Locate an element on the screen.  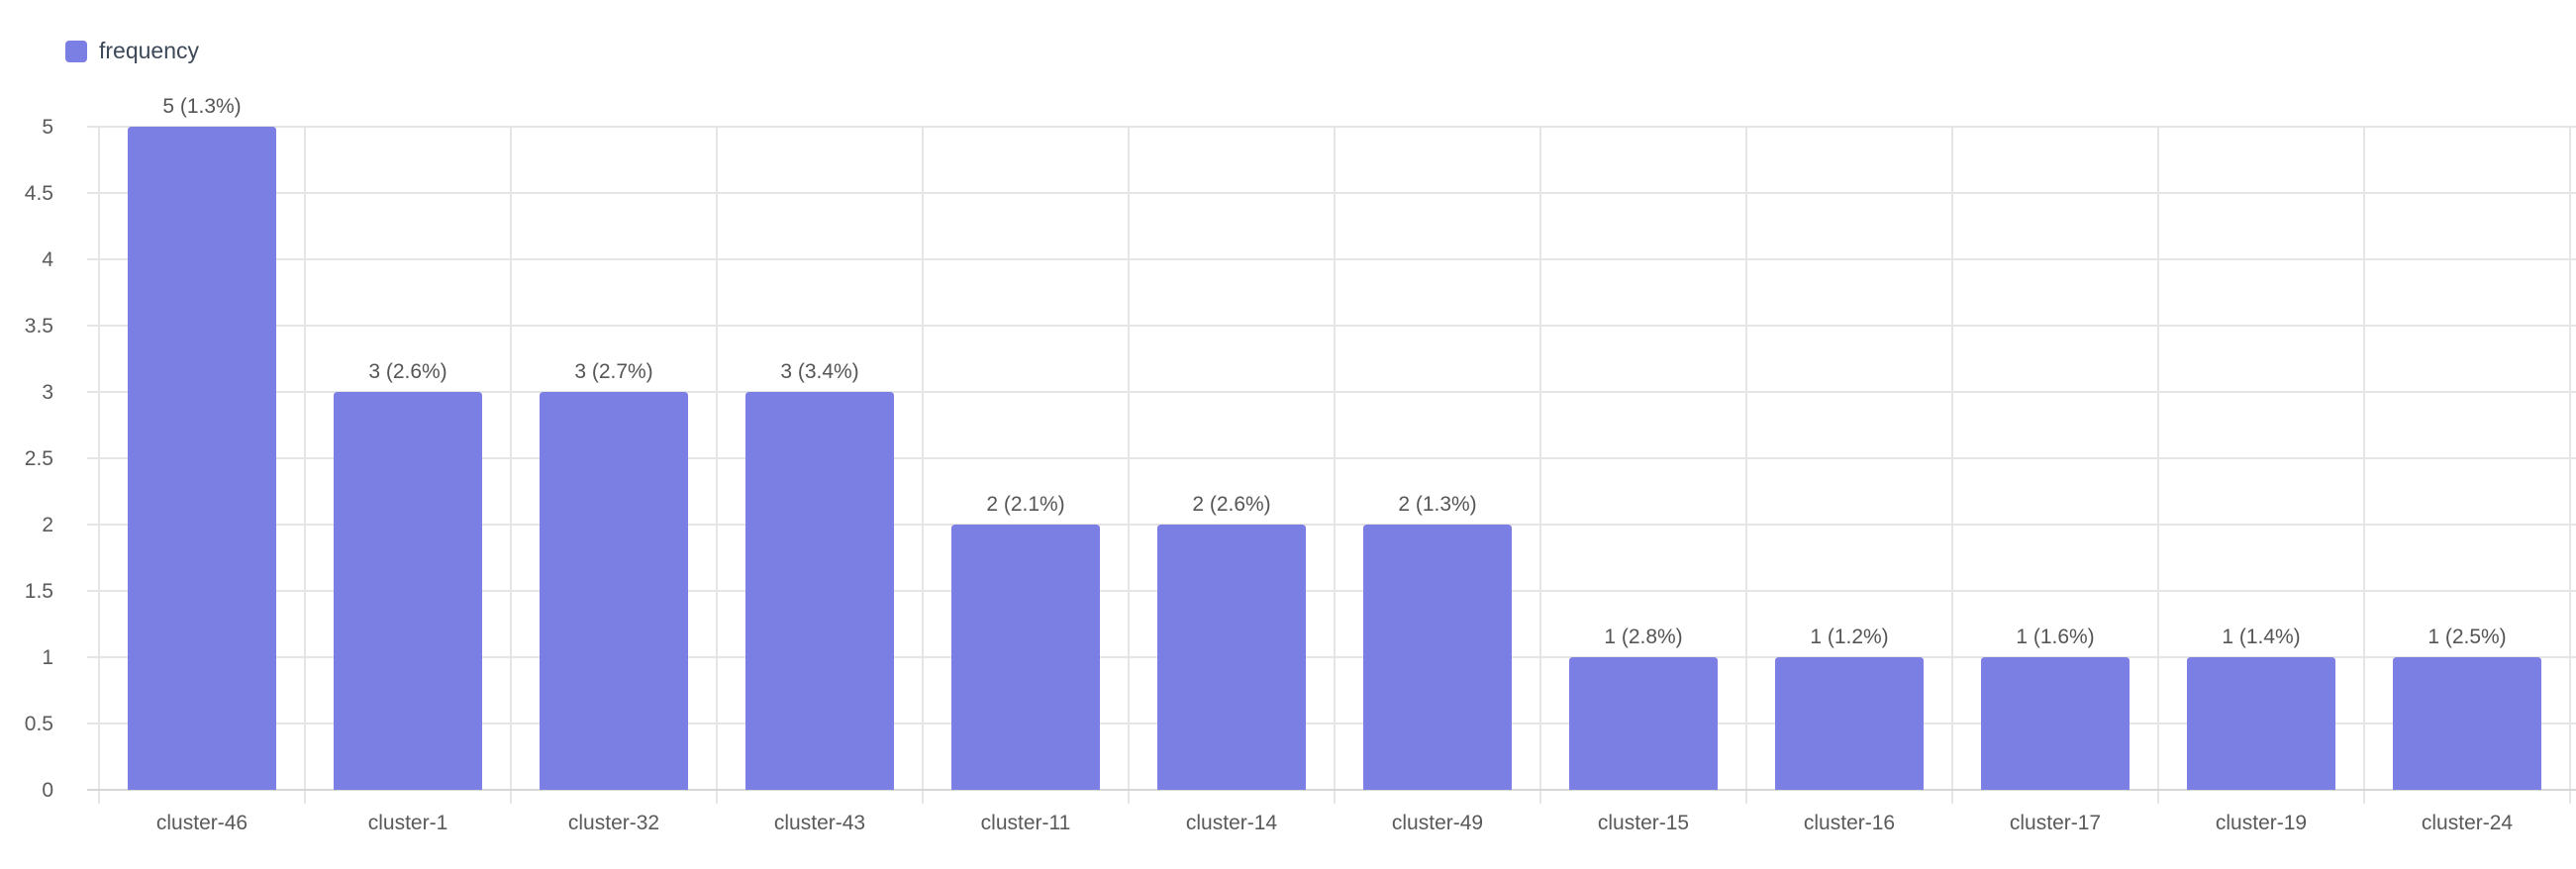
x-tick-label: cluster-24 is located at coordinates (2468, 823).